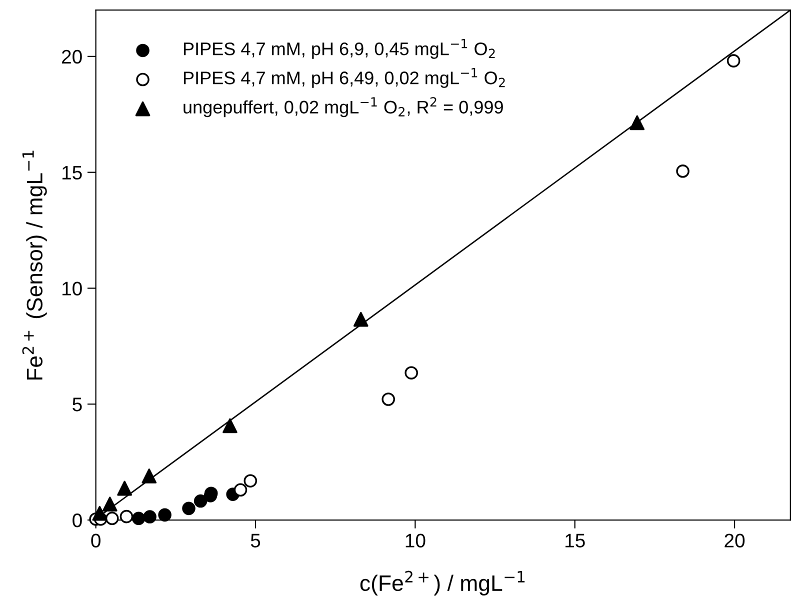 This screenshot has width=792, height=610. I want to click on legend-label: PIPES 4,7 mM, pH 6,9, 0,45 mgL$^{−1}$ O$_{2}$, so click(339, 48).